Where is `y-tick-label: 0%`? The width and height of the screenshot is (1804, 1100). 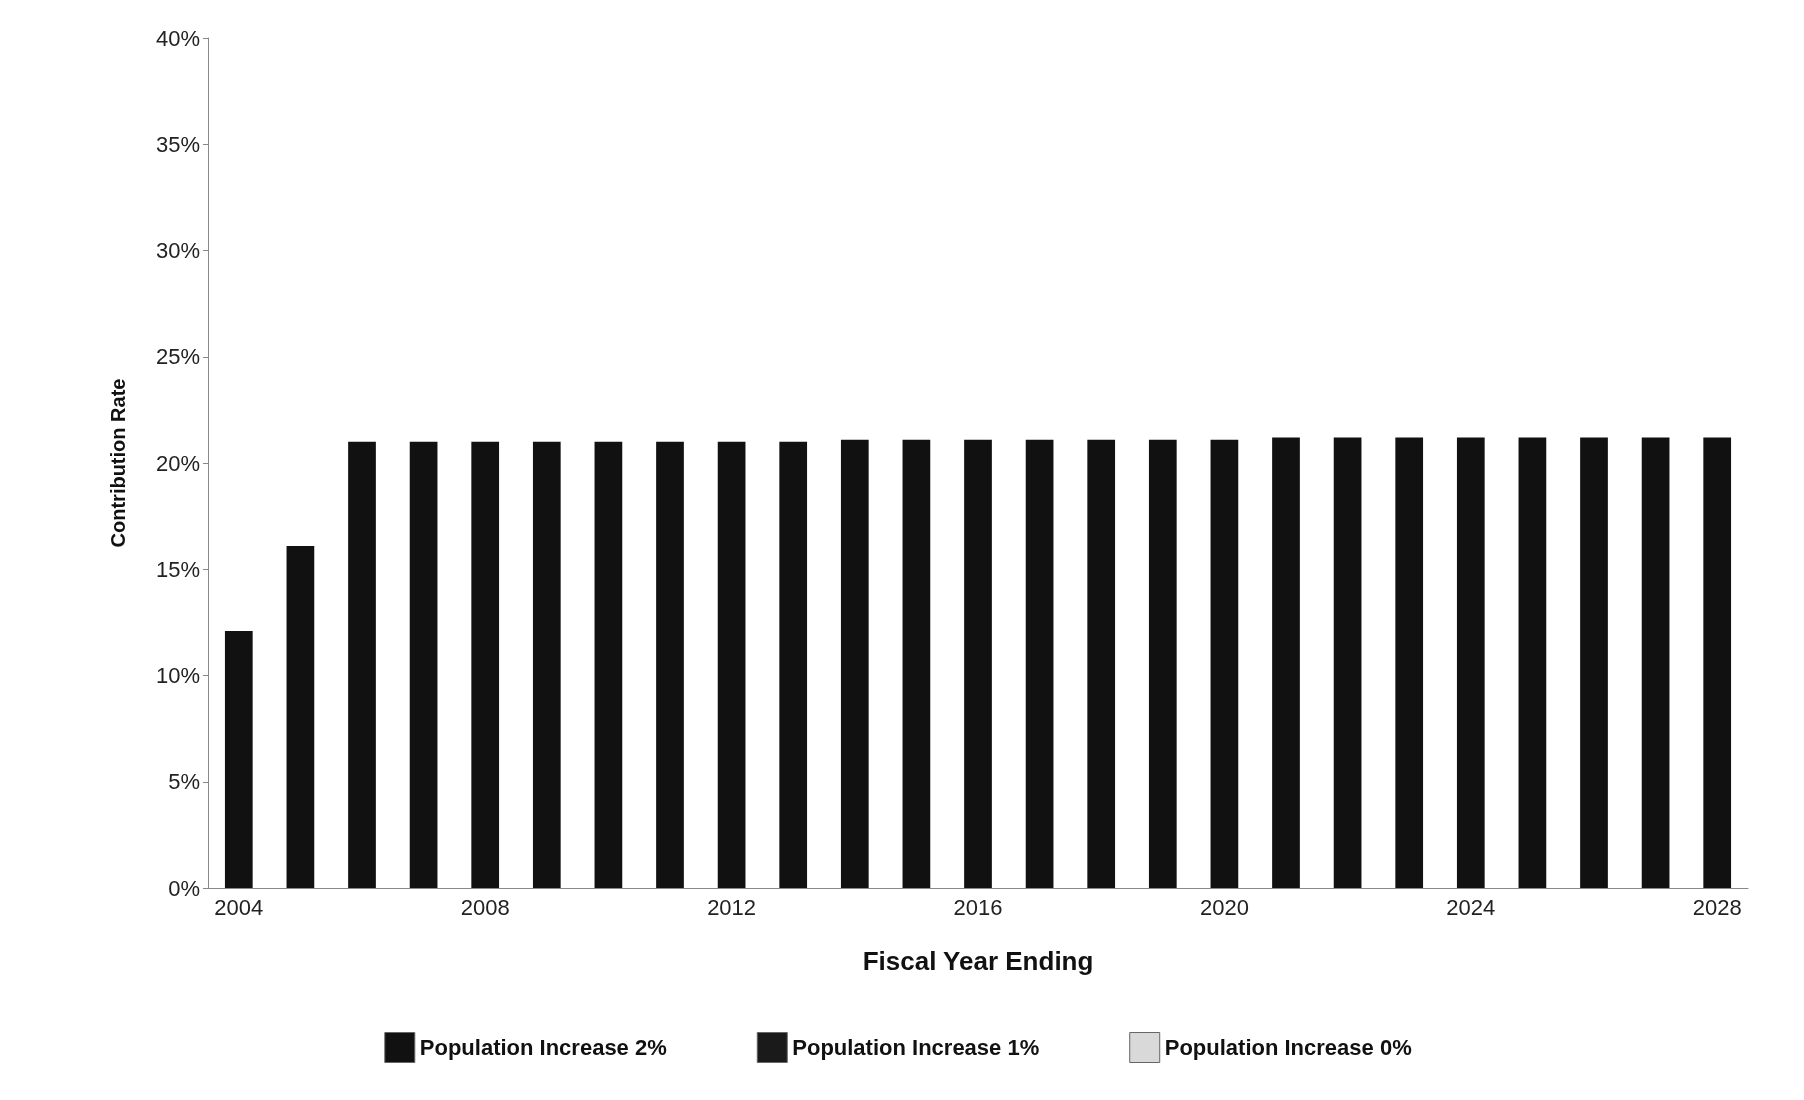
y-tick-label: 0% is located at coordinates (184, 888).